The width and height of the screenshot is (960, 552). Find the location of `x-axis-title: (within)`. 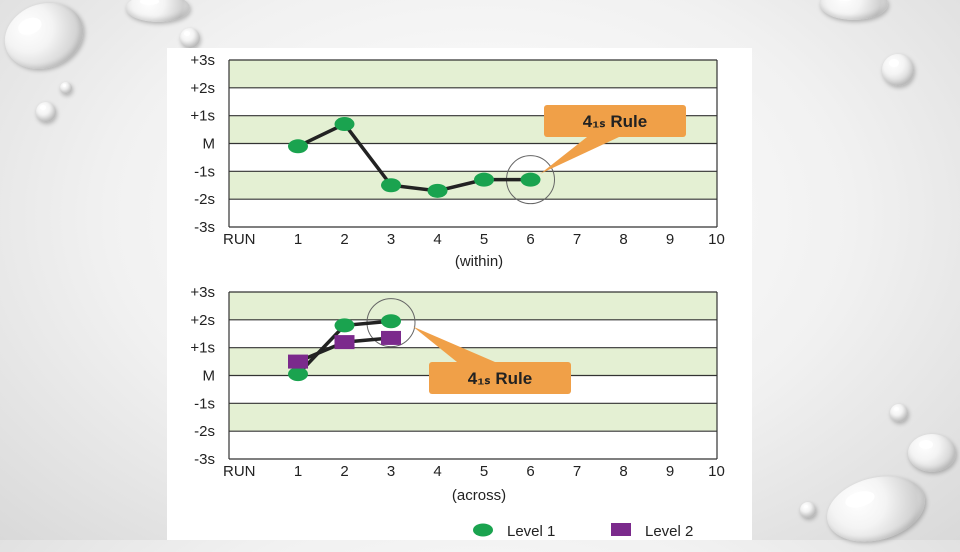

x-axis-title: (within) is located at coordinates (479, 261).